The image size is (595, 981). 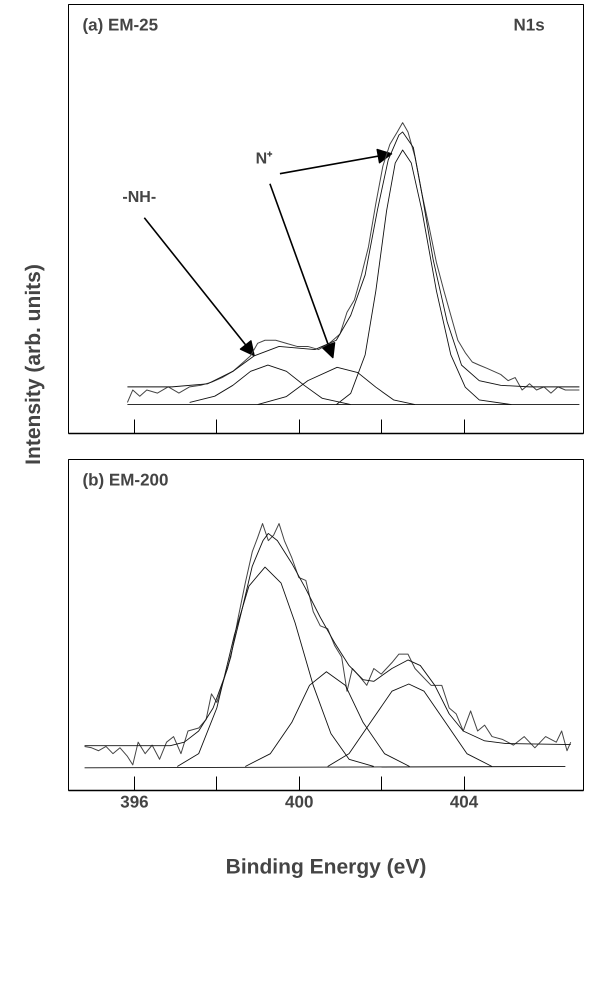 What do you see at coordinates (265, 159) in the screenshot?
I see `annotation: N⁺` at bounding box center [265, 159].